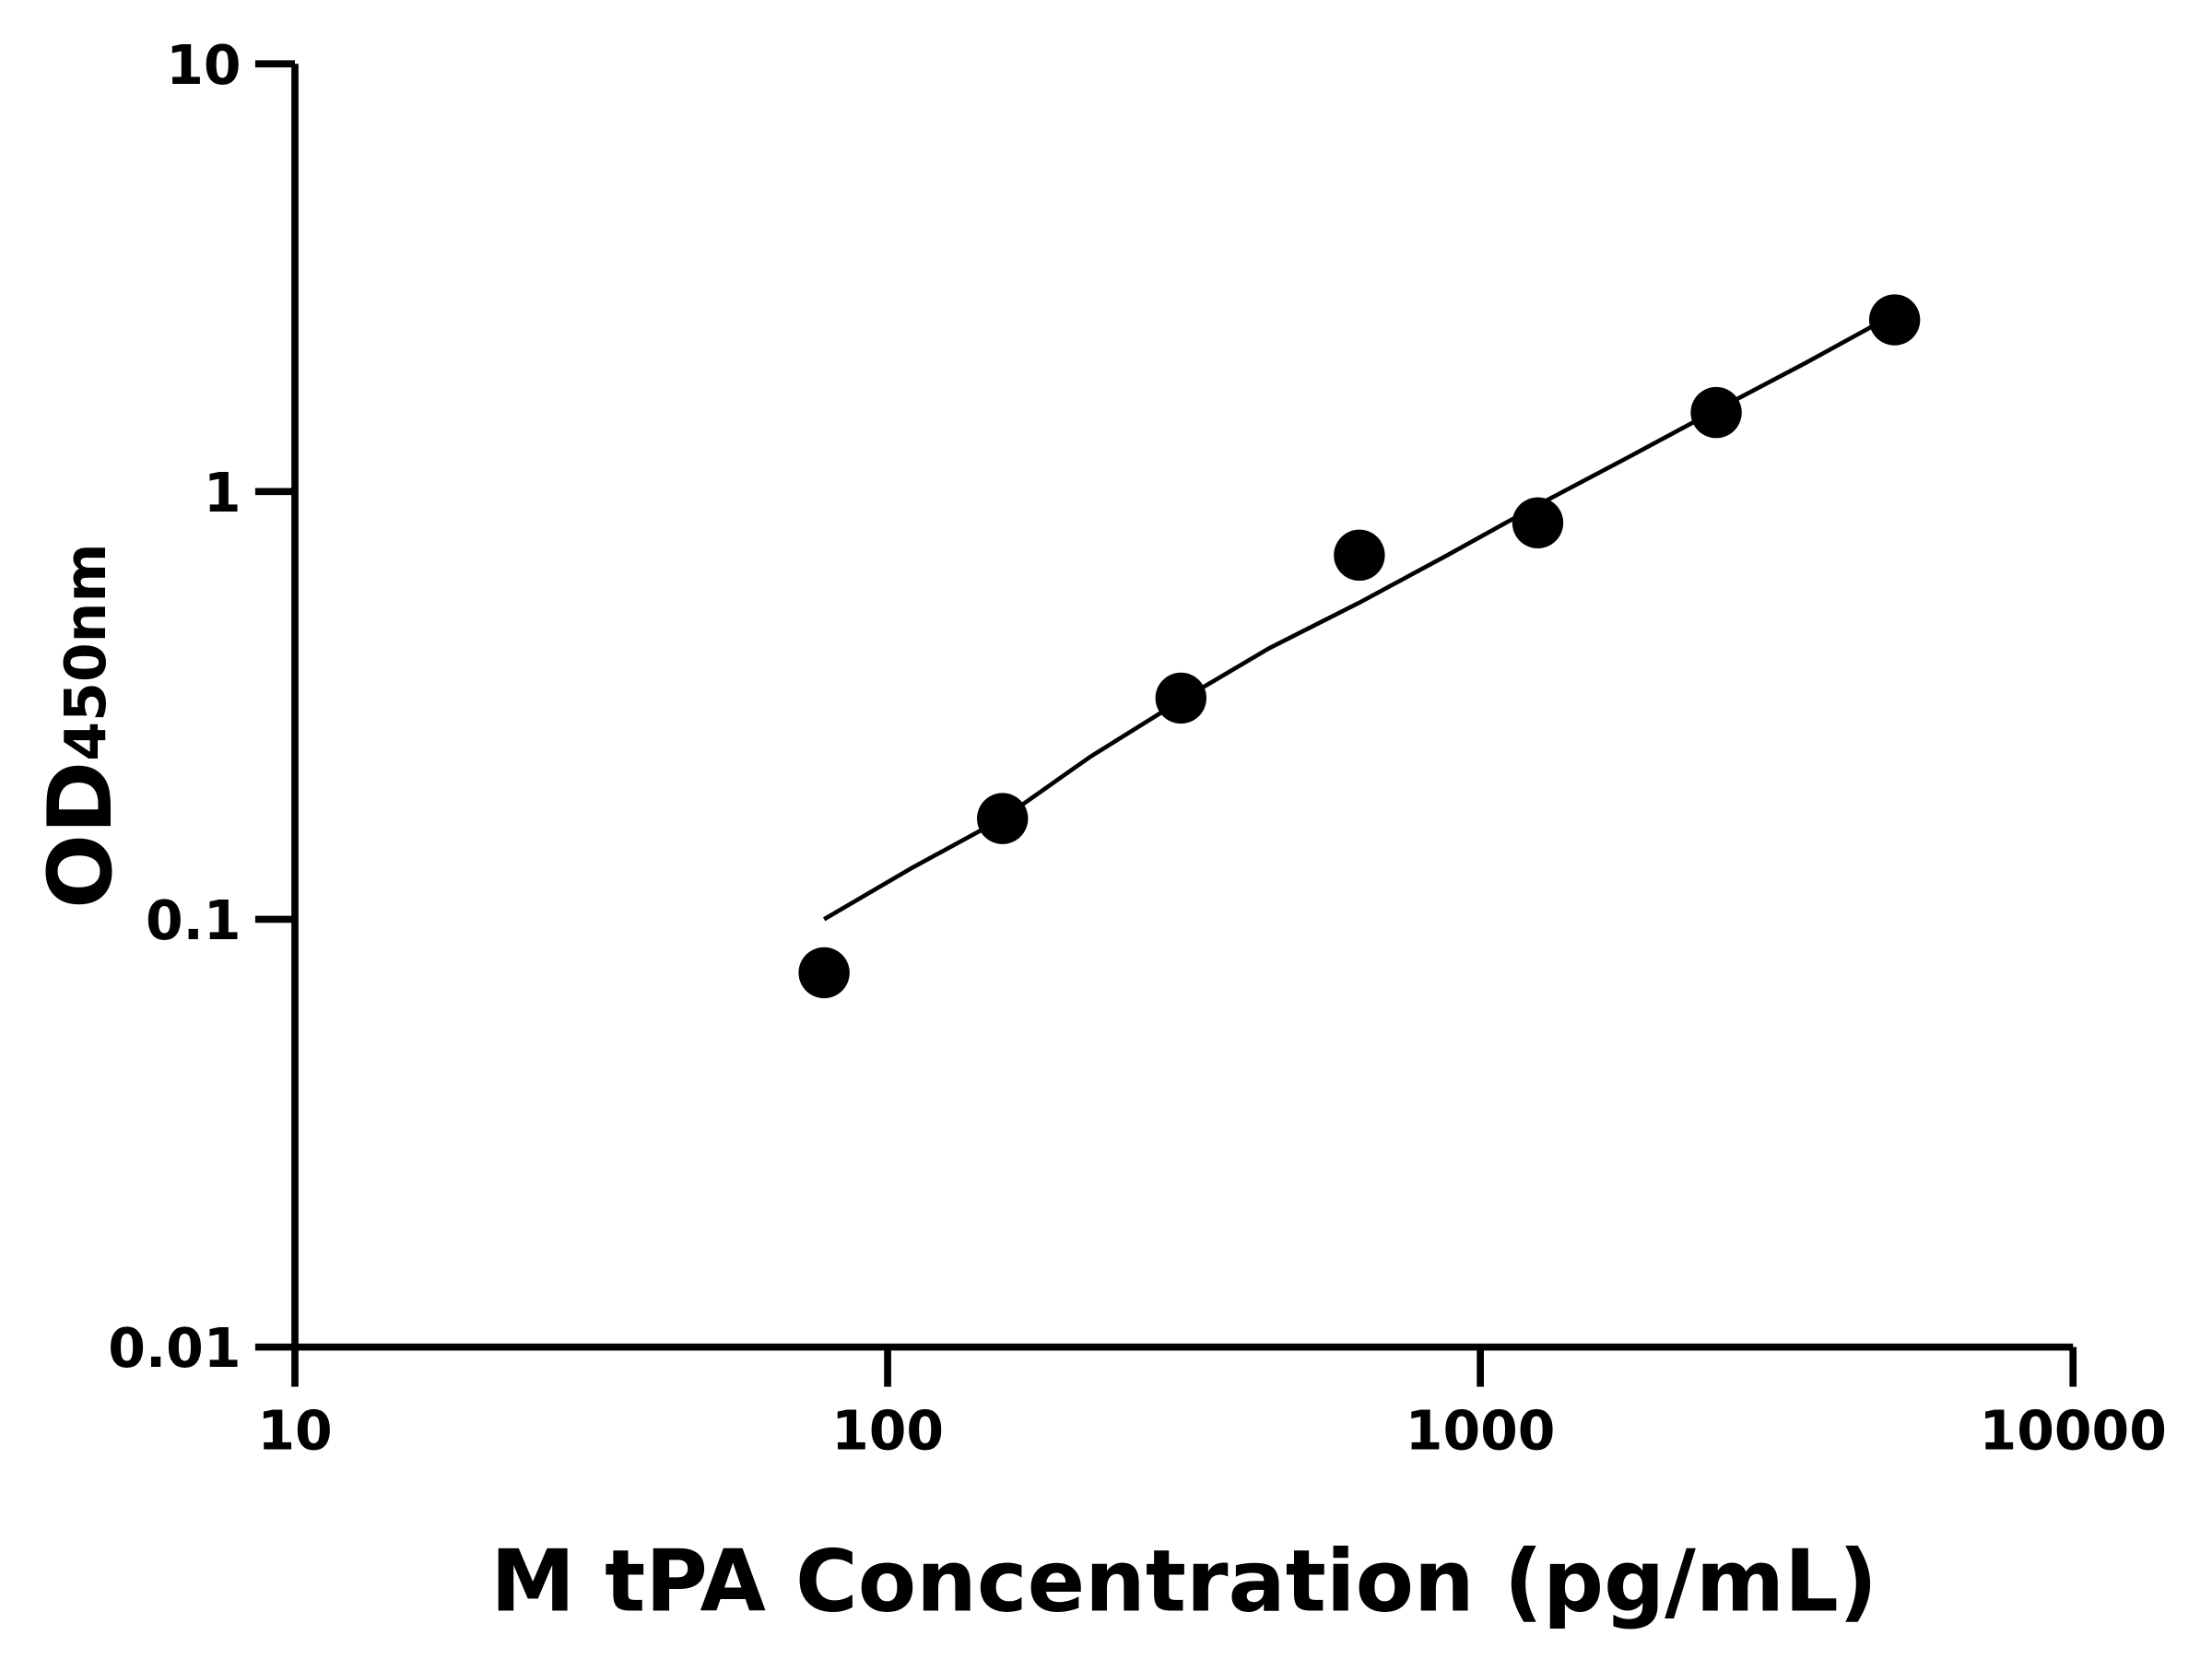 The image size is (2212, 1659). I want to click on y-axis-label: OD450nm, so click(80, 726).